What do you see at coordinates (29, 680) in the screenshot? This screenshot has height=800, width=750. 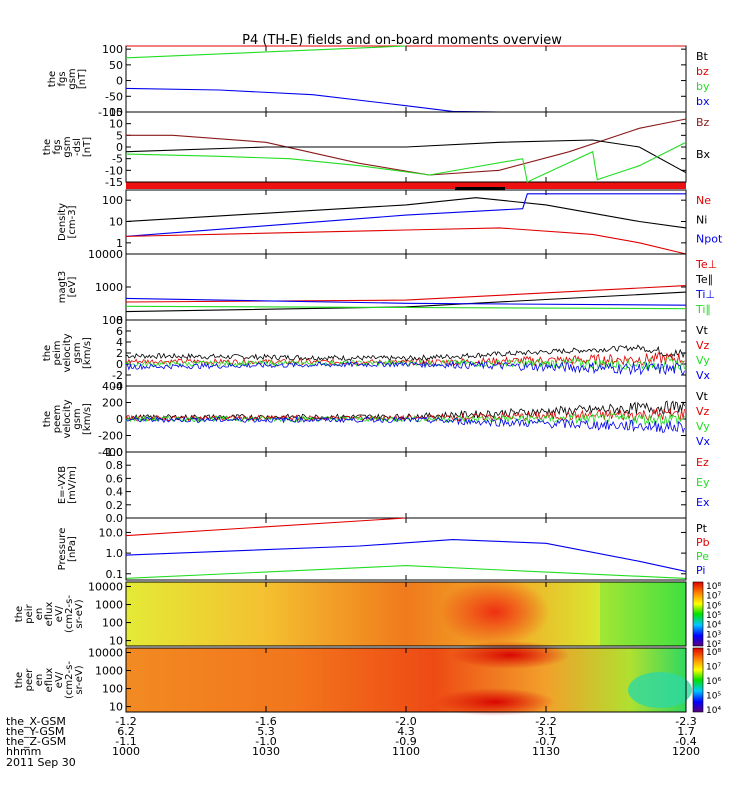 I see `y-axis-label-line: peer` at bounding box center [29, 680].